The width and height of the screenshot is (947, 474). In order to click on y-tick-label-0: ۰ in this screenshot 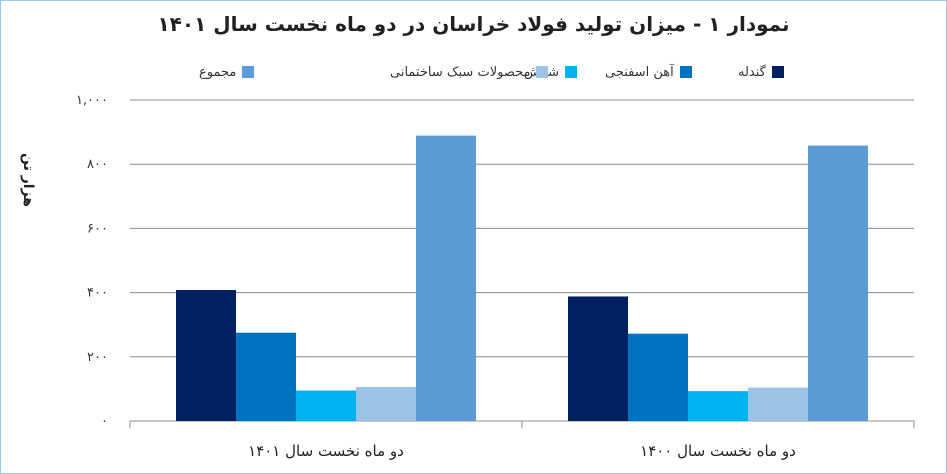, I will do `click(104, 421)`.